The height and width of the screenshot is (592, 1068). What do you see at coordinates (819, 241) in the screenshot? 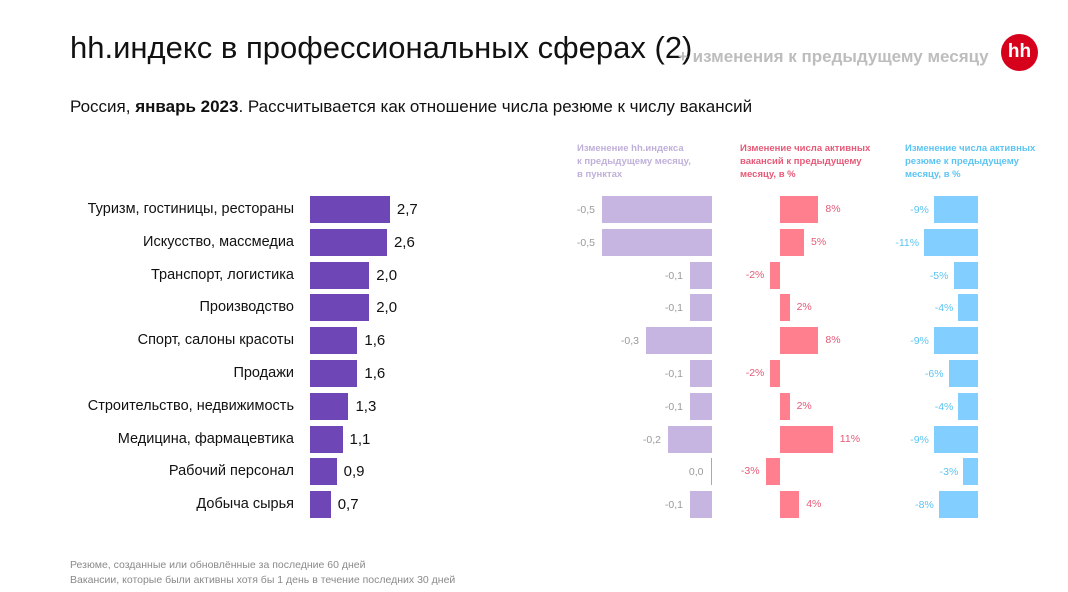
I see `vacancies-change-label: 5%` at bounding box center [819, 241].